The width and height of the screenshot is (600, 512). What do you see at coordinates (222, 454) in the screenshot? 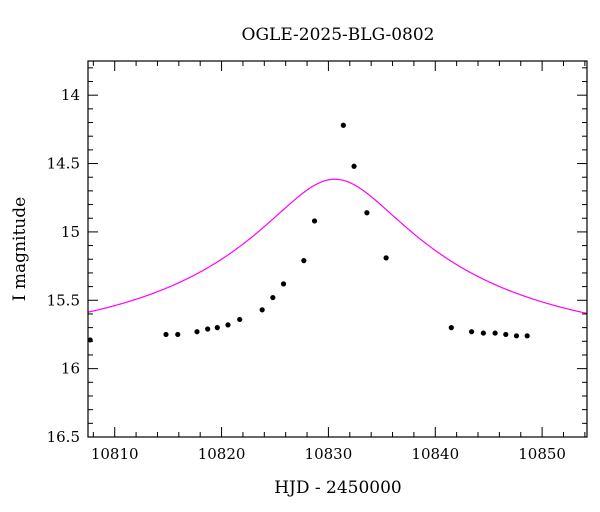
I see `x-tick-label: 10820` at bounding box center [222, 454].